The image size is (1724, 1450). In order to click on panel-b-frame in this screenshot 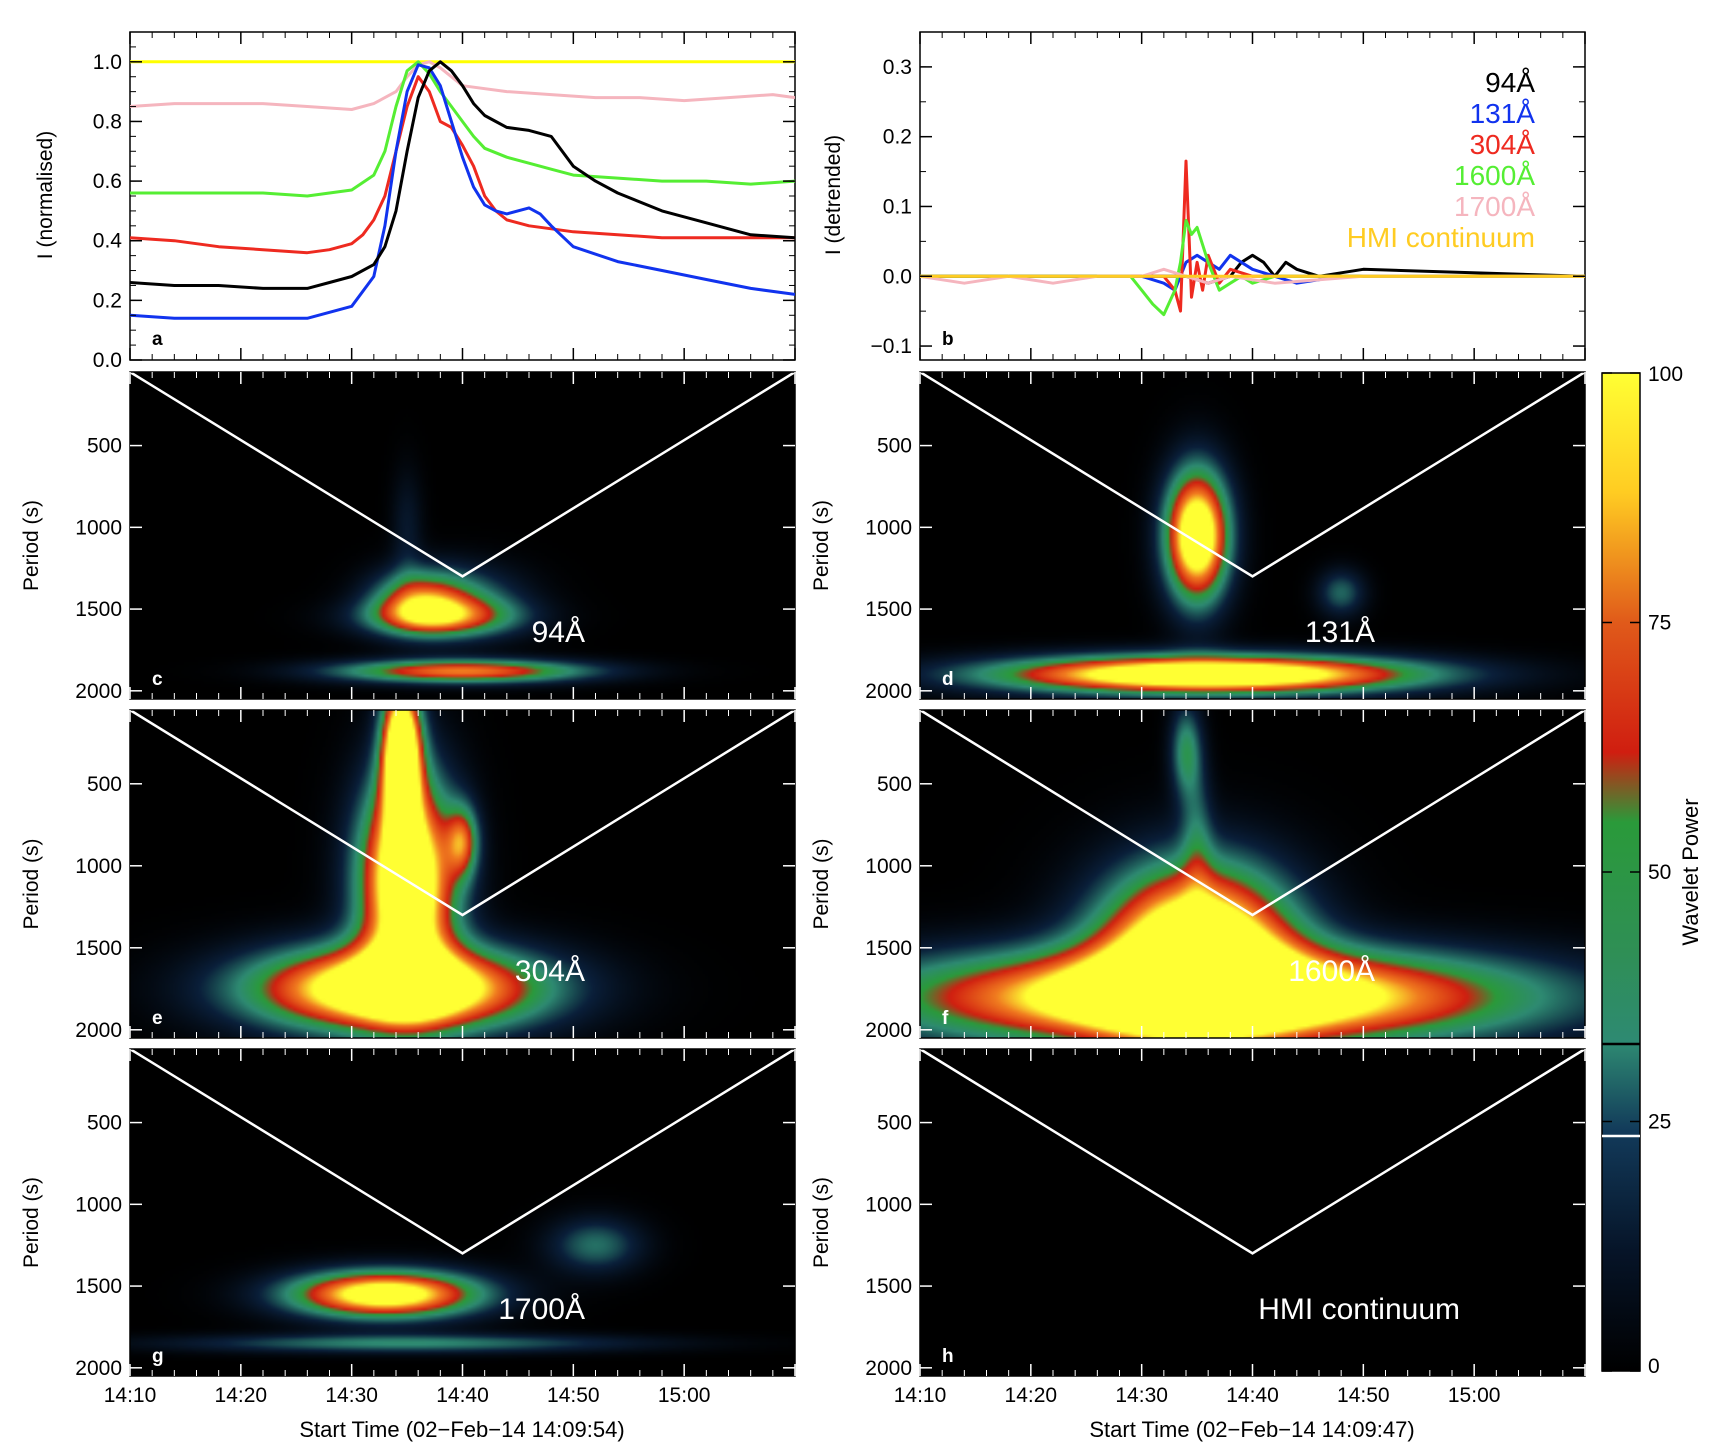, I will do `click(1252, 196)`.